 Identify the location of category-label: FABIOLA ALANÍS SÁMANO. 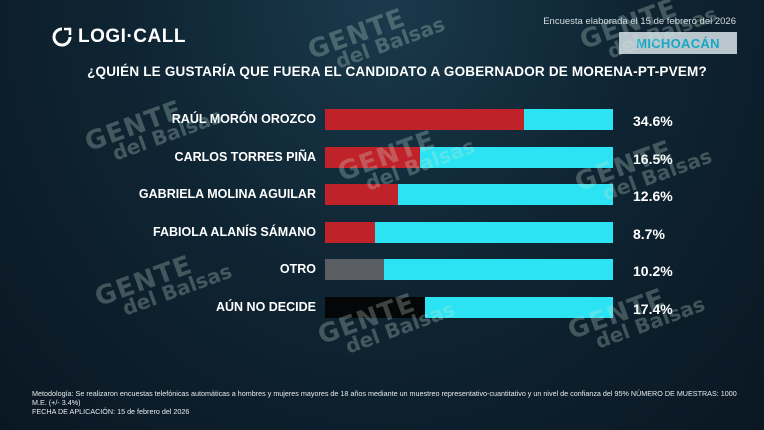
(234, 231).